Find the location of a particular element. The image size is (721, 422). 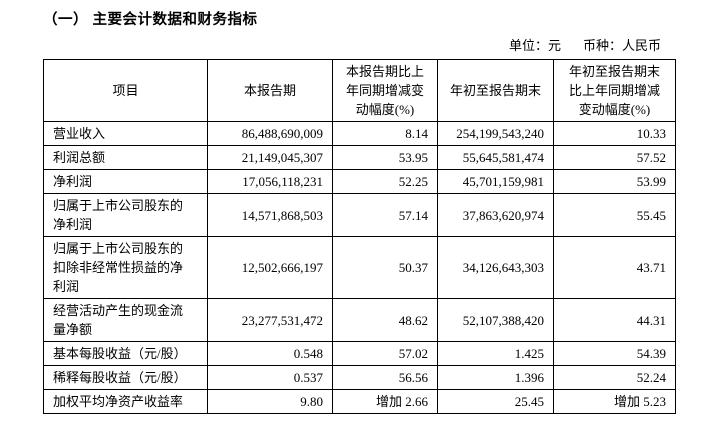

cell-year-to-date-change: 57.52 is located at coordinates (614, 157).